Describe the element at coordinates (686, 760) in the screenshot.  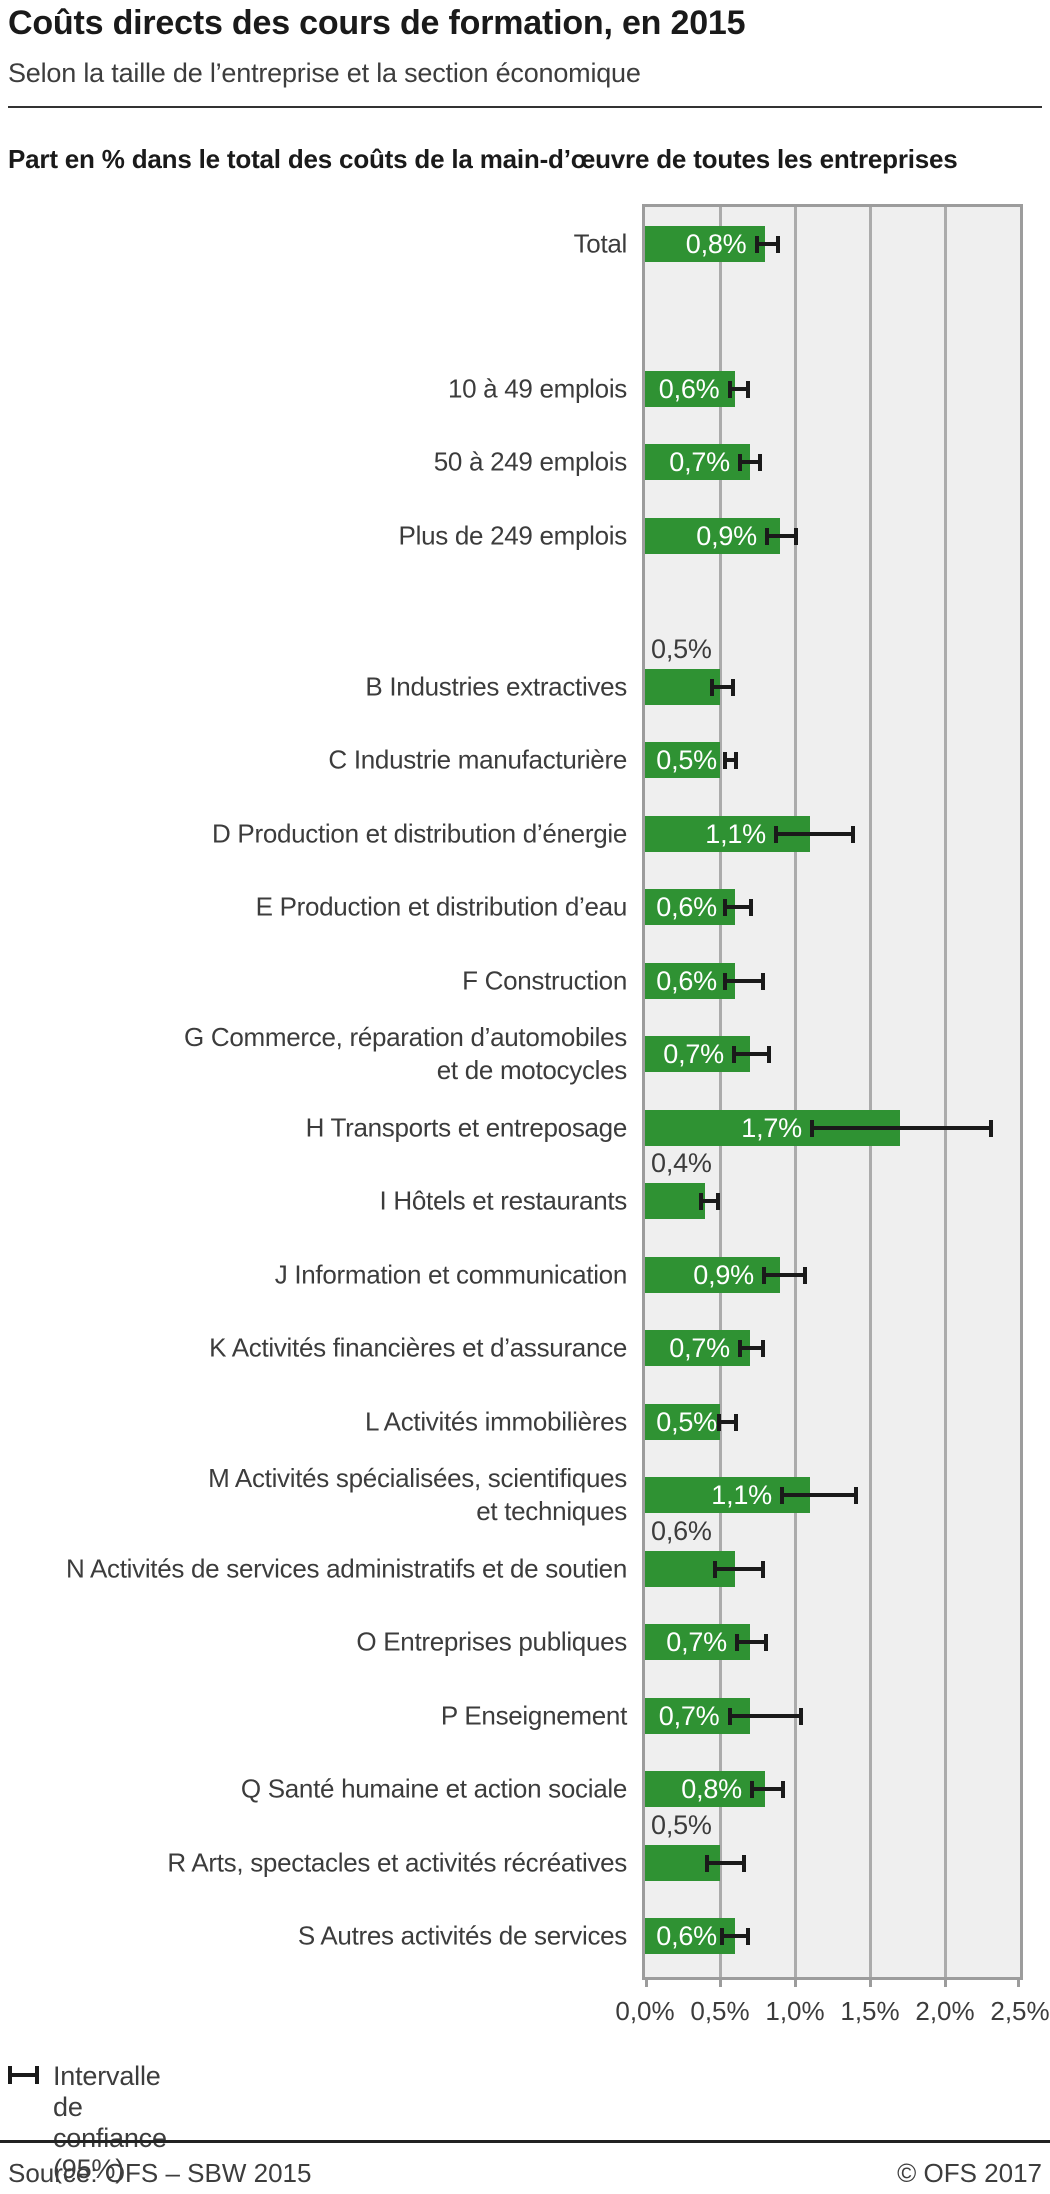
I see `value-label: 0,5%` at that location.